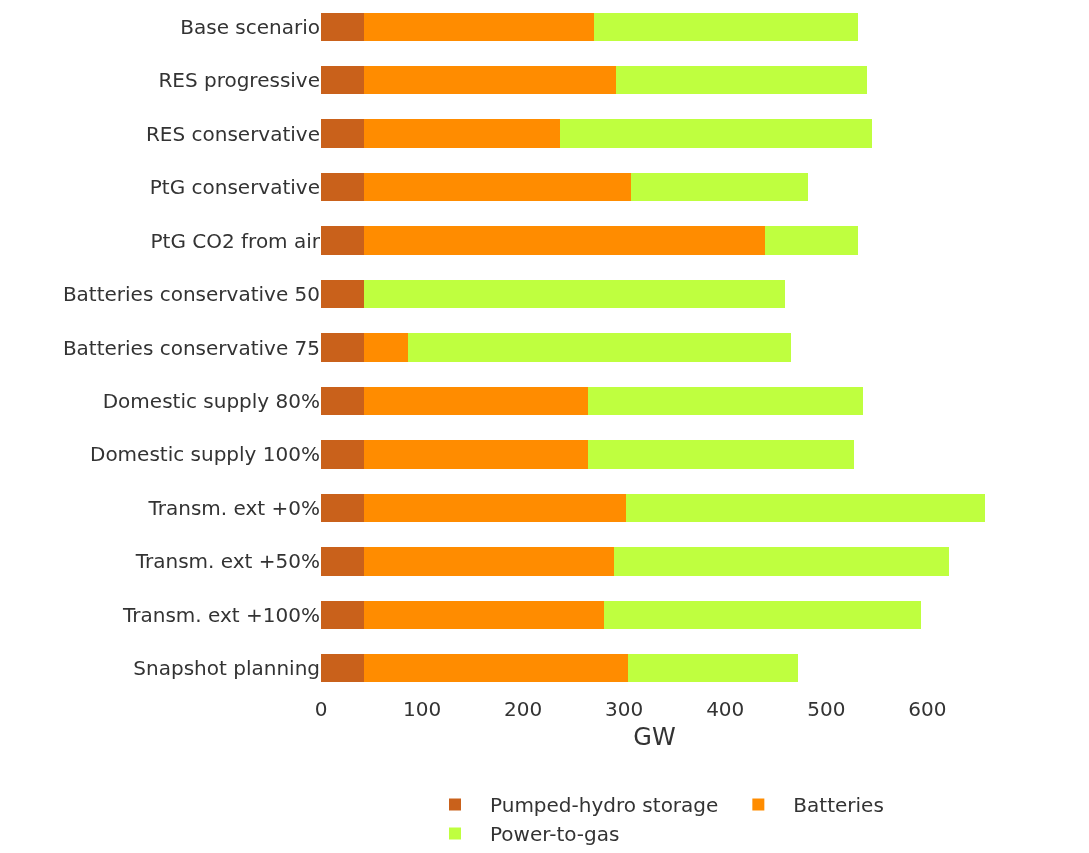 Image resolution: width=1089 pixels, height=853 pixels. I want to click on x-tick-label: 600, so click(927, 709).